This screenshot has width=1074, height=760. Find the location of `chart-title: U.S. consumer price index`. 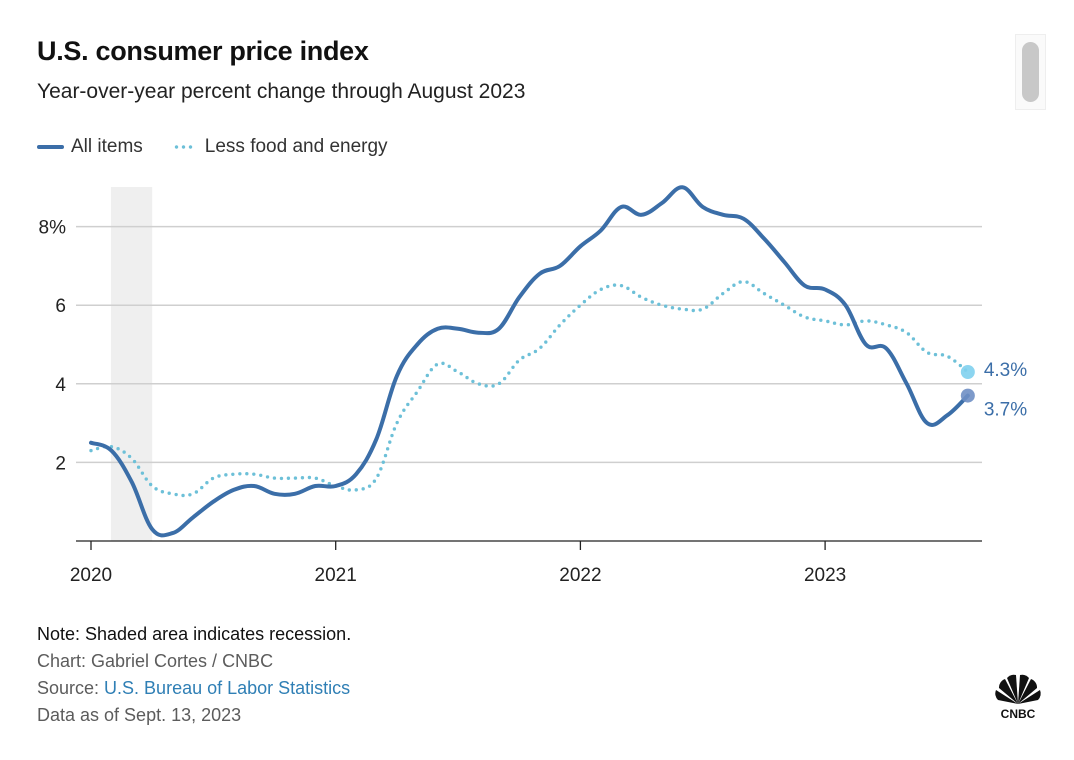

chart-title: U.S. consumer price index is located at coordinates (203, 51).